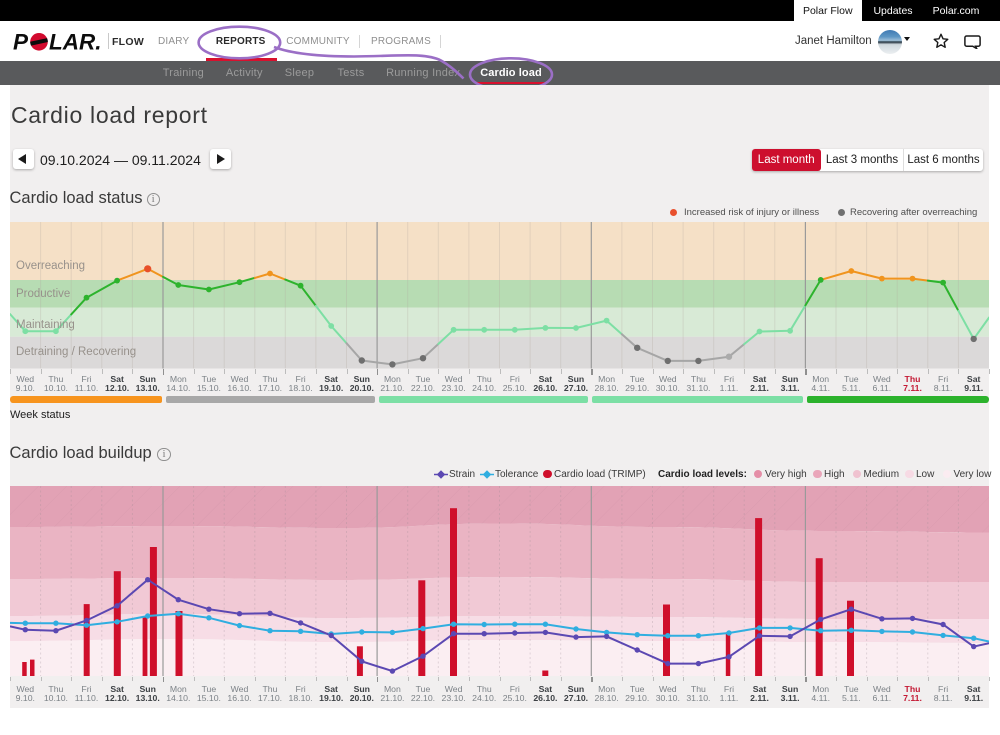 The image size is (1000, 735). I want to click on svg-text: LAR., so click(75, 42).